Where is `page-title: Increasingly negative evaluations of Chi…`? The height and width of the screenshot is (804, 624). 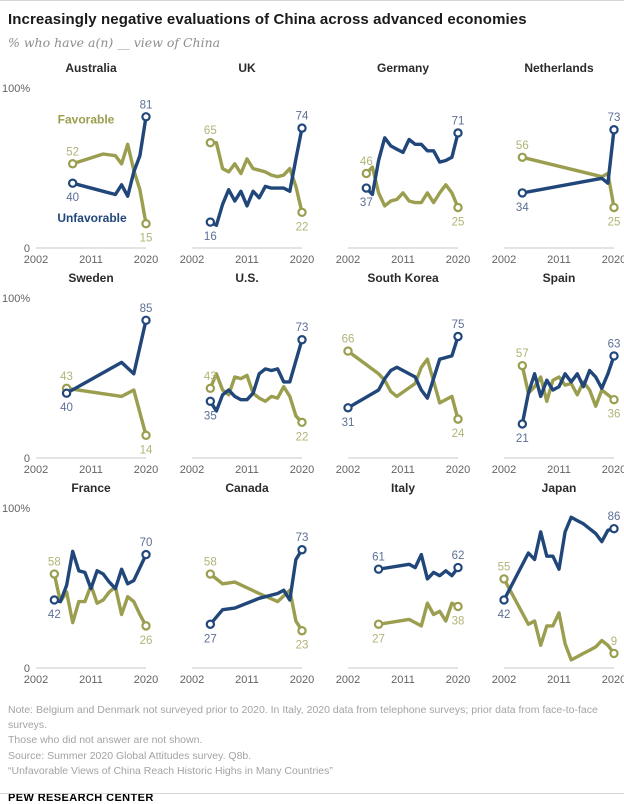 page-title: Increasingly negative evaluations of Chi… is located at coordinates (267, 19).